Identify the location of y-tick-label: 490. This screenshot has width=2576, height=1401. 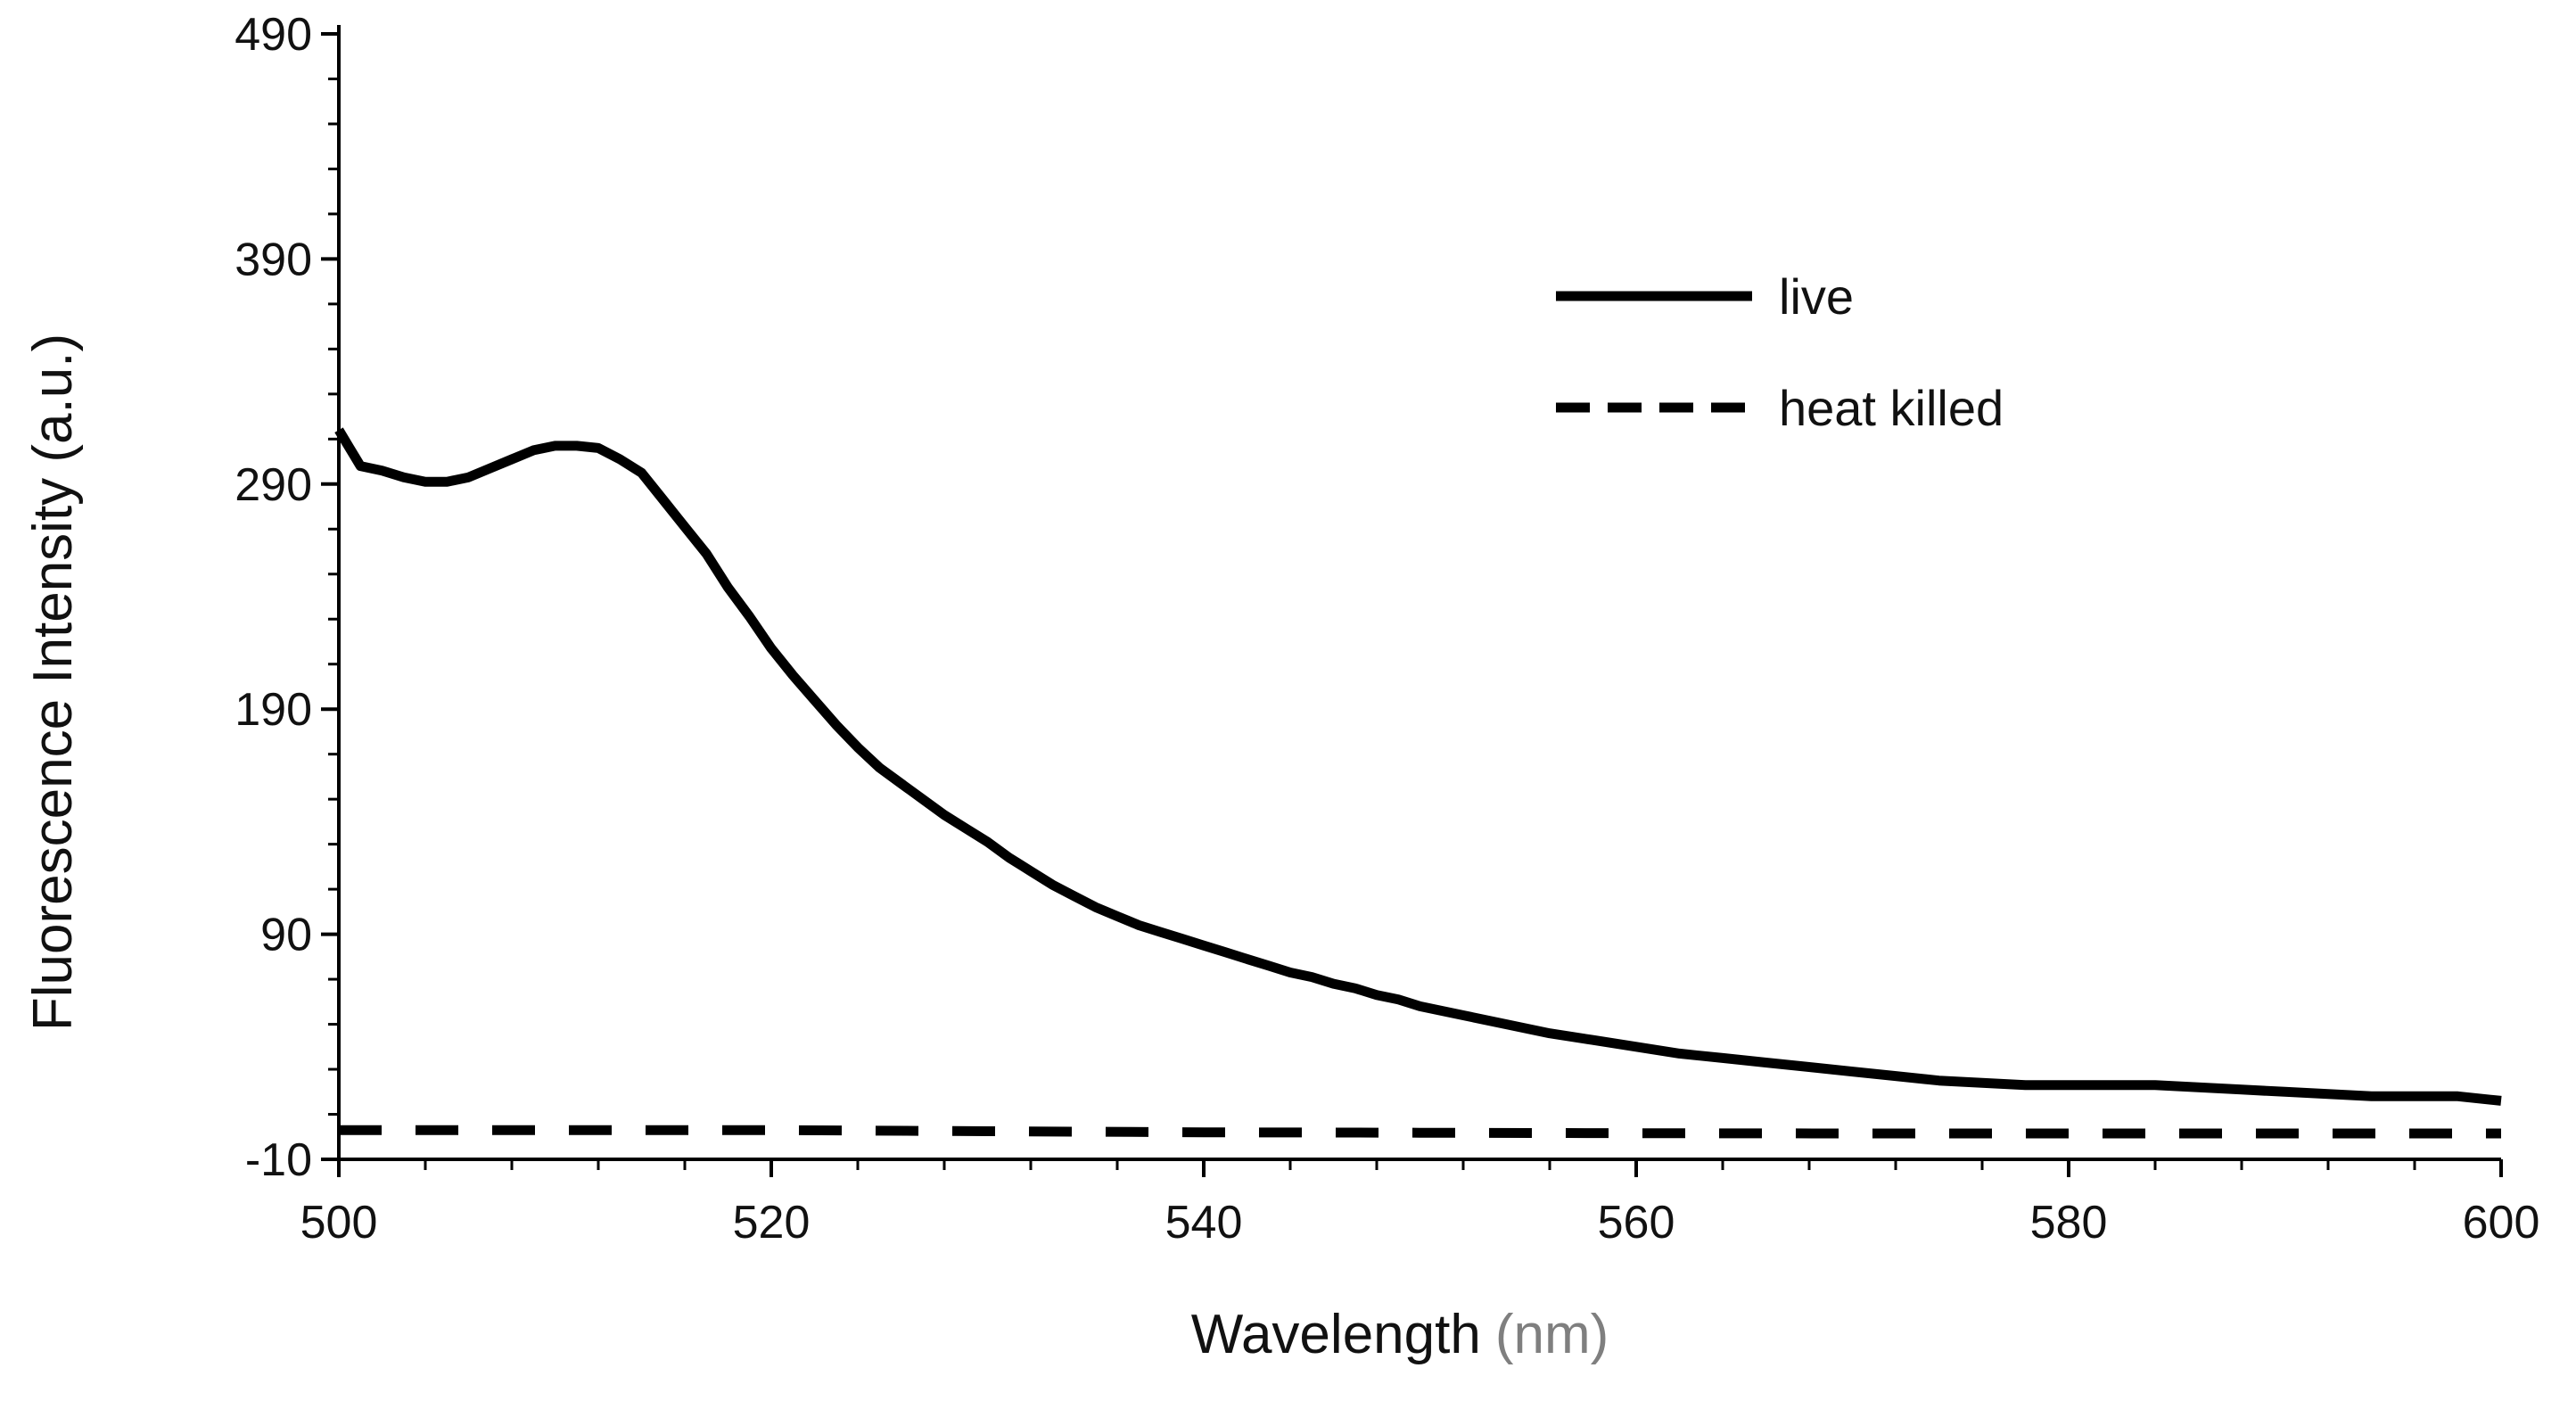
(273, 35).